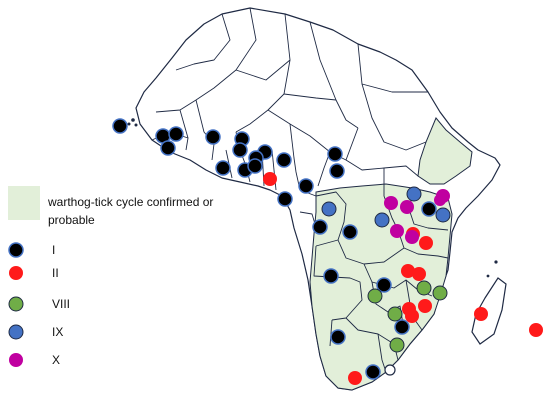 The width and height of the screenshot is (550, 405). Describe the element at coordinates (16, 273) in the screenshot. I see `legend-marker-ii` at that location.